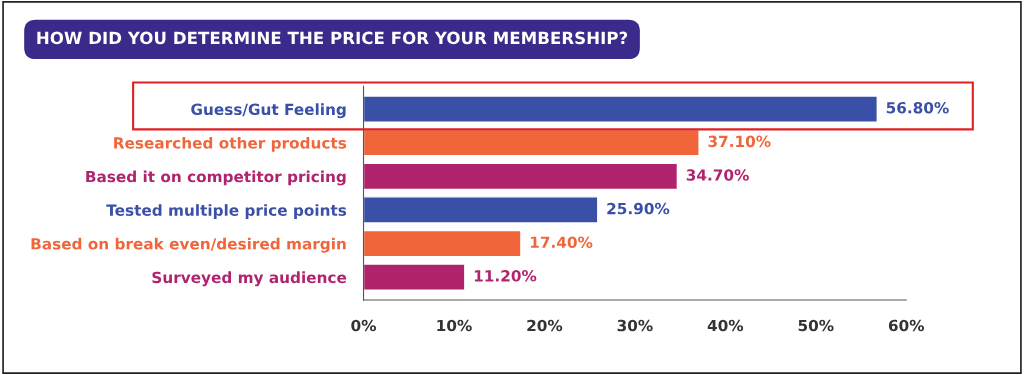  Describe the element at coordinates (230, 144) in the screenshot. I see `y-tick-label: Researched other products` at that location.